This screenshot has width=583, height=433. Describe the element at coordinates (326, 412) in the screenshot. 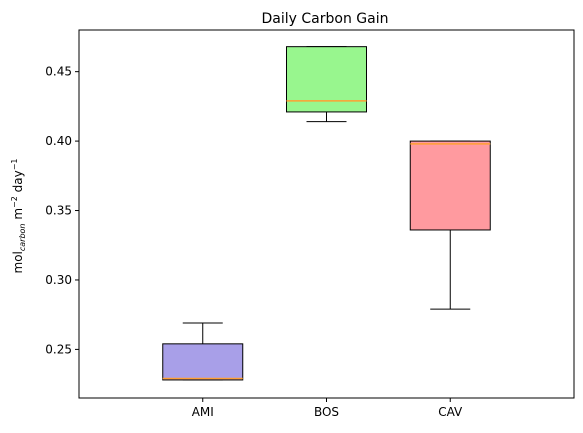

I see `x-tick-label-bos: BOS` at that location.